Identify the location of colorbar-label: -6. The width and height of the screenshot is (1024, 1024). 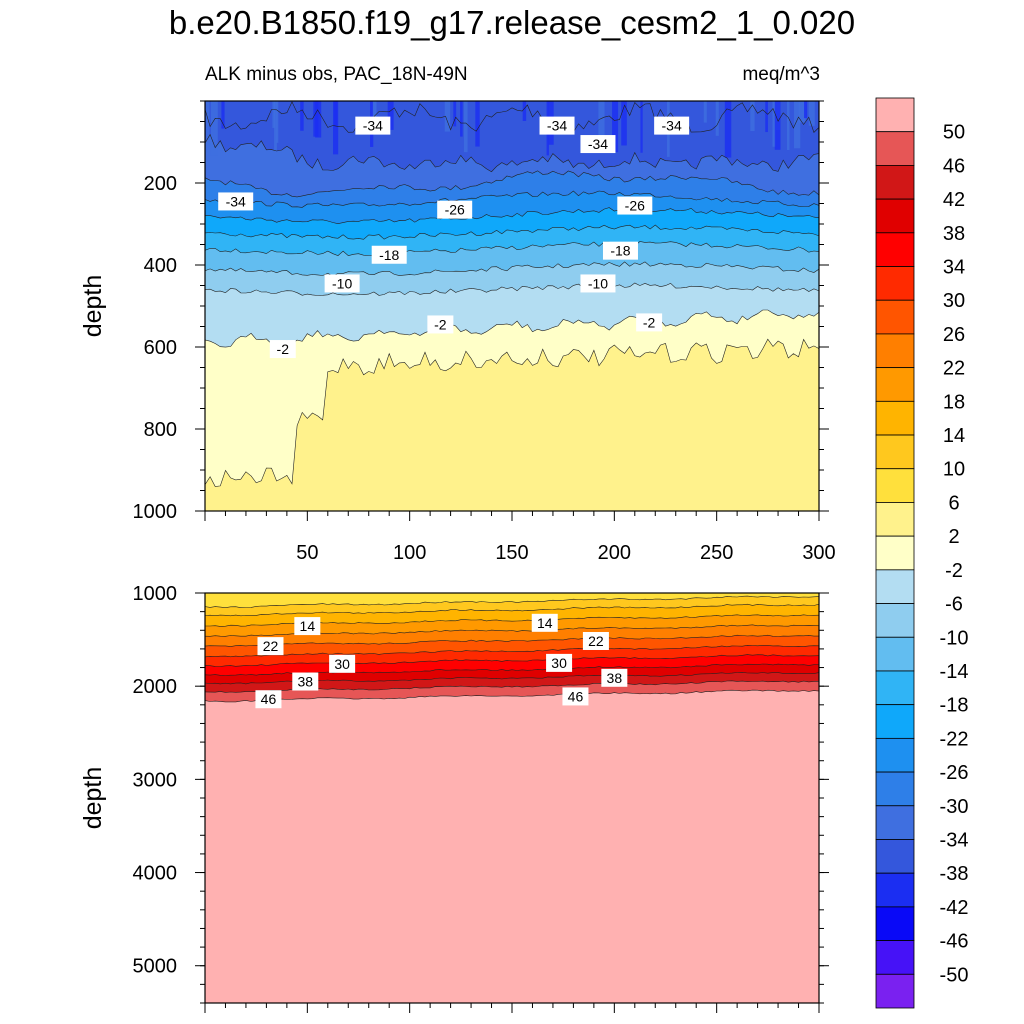
(954, 605).